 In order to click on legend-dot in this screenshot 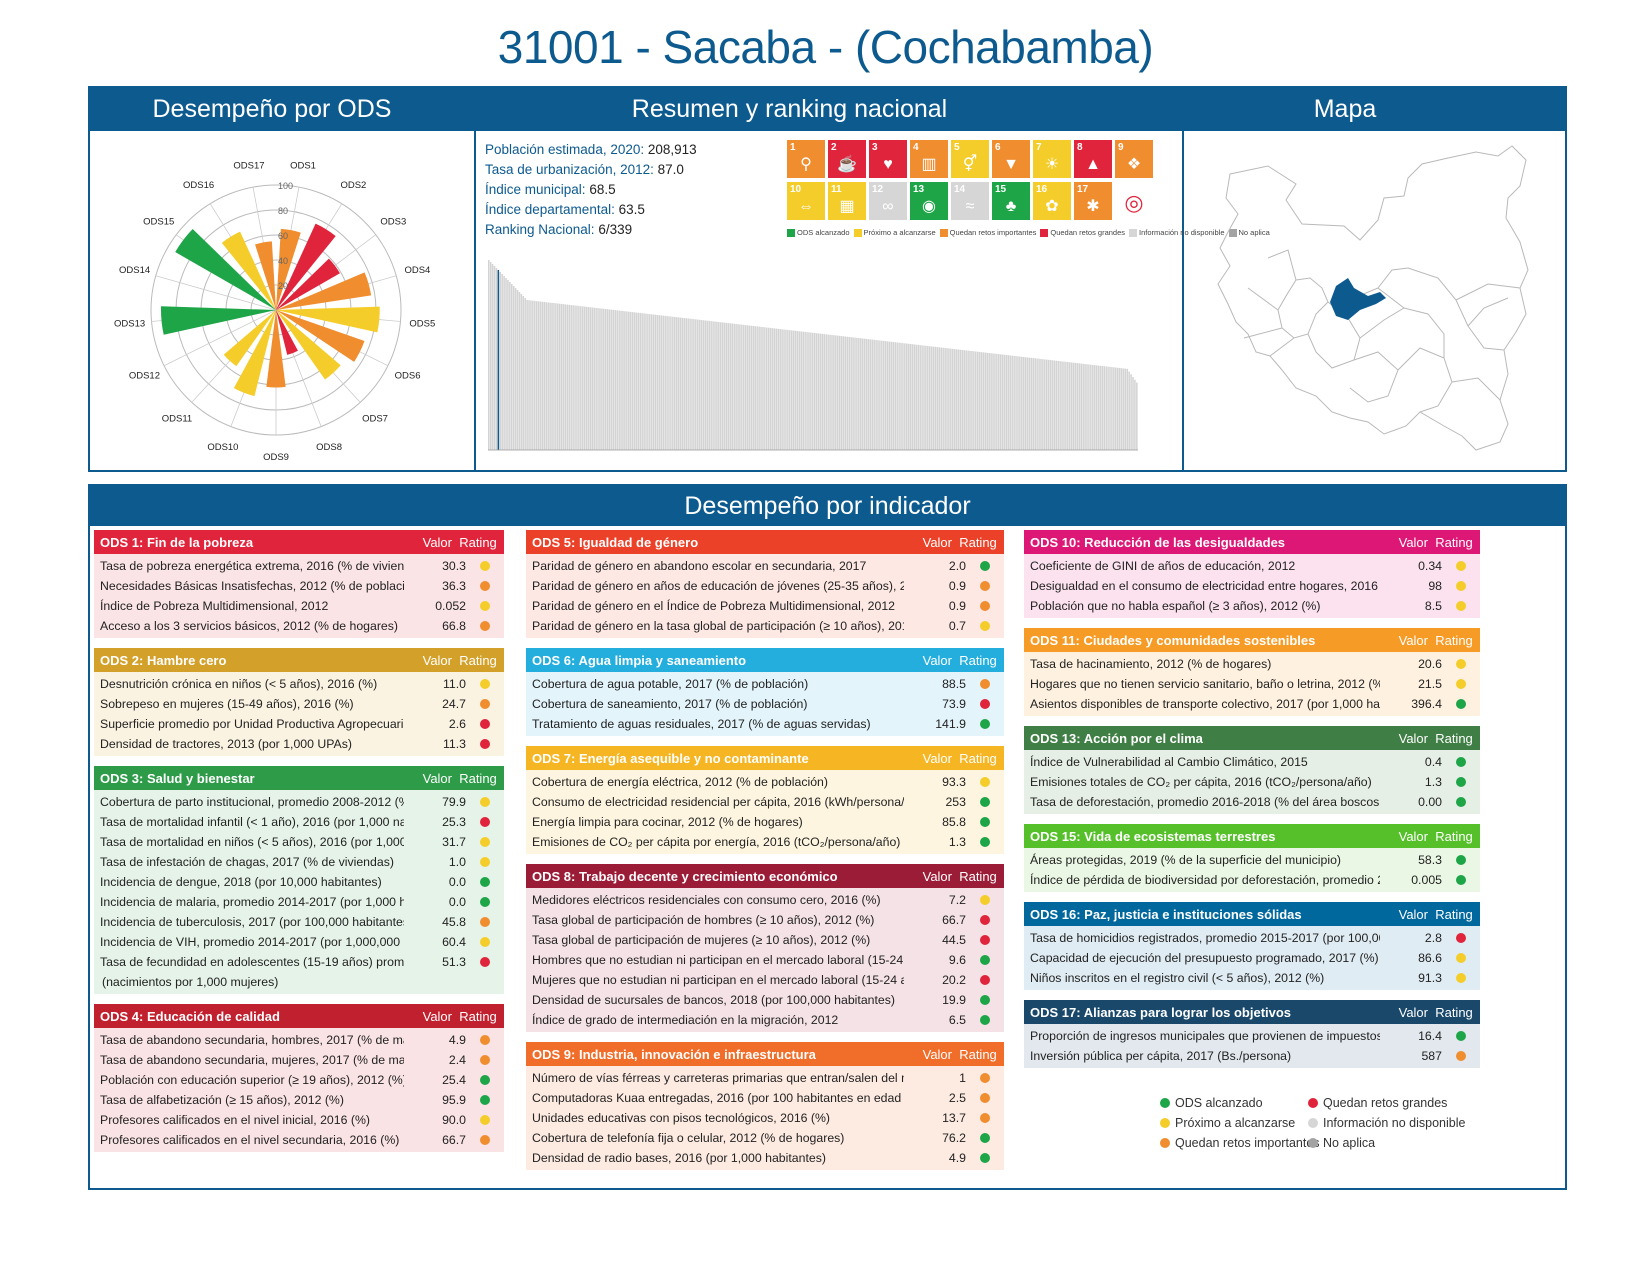, I will do `click(1313, 1103)`.